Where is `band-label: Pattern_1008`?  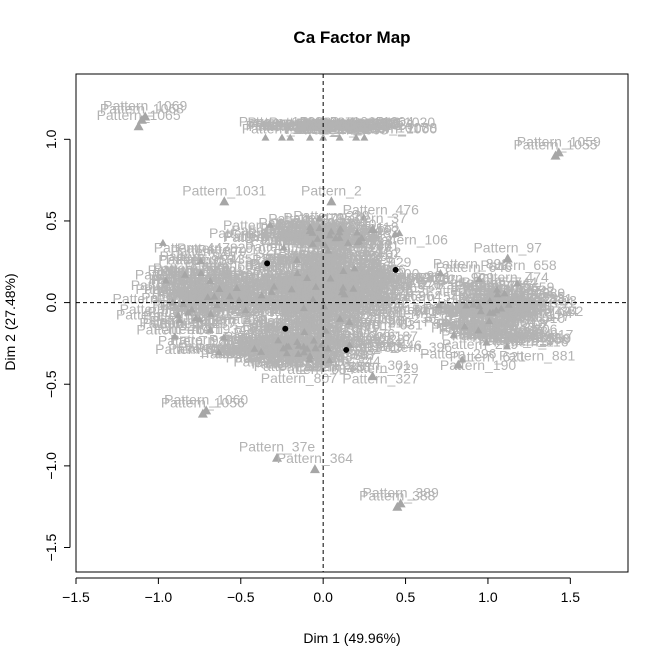 band-label: Pattern_1008 is located at coordinates (327, 129).